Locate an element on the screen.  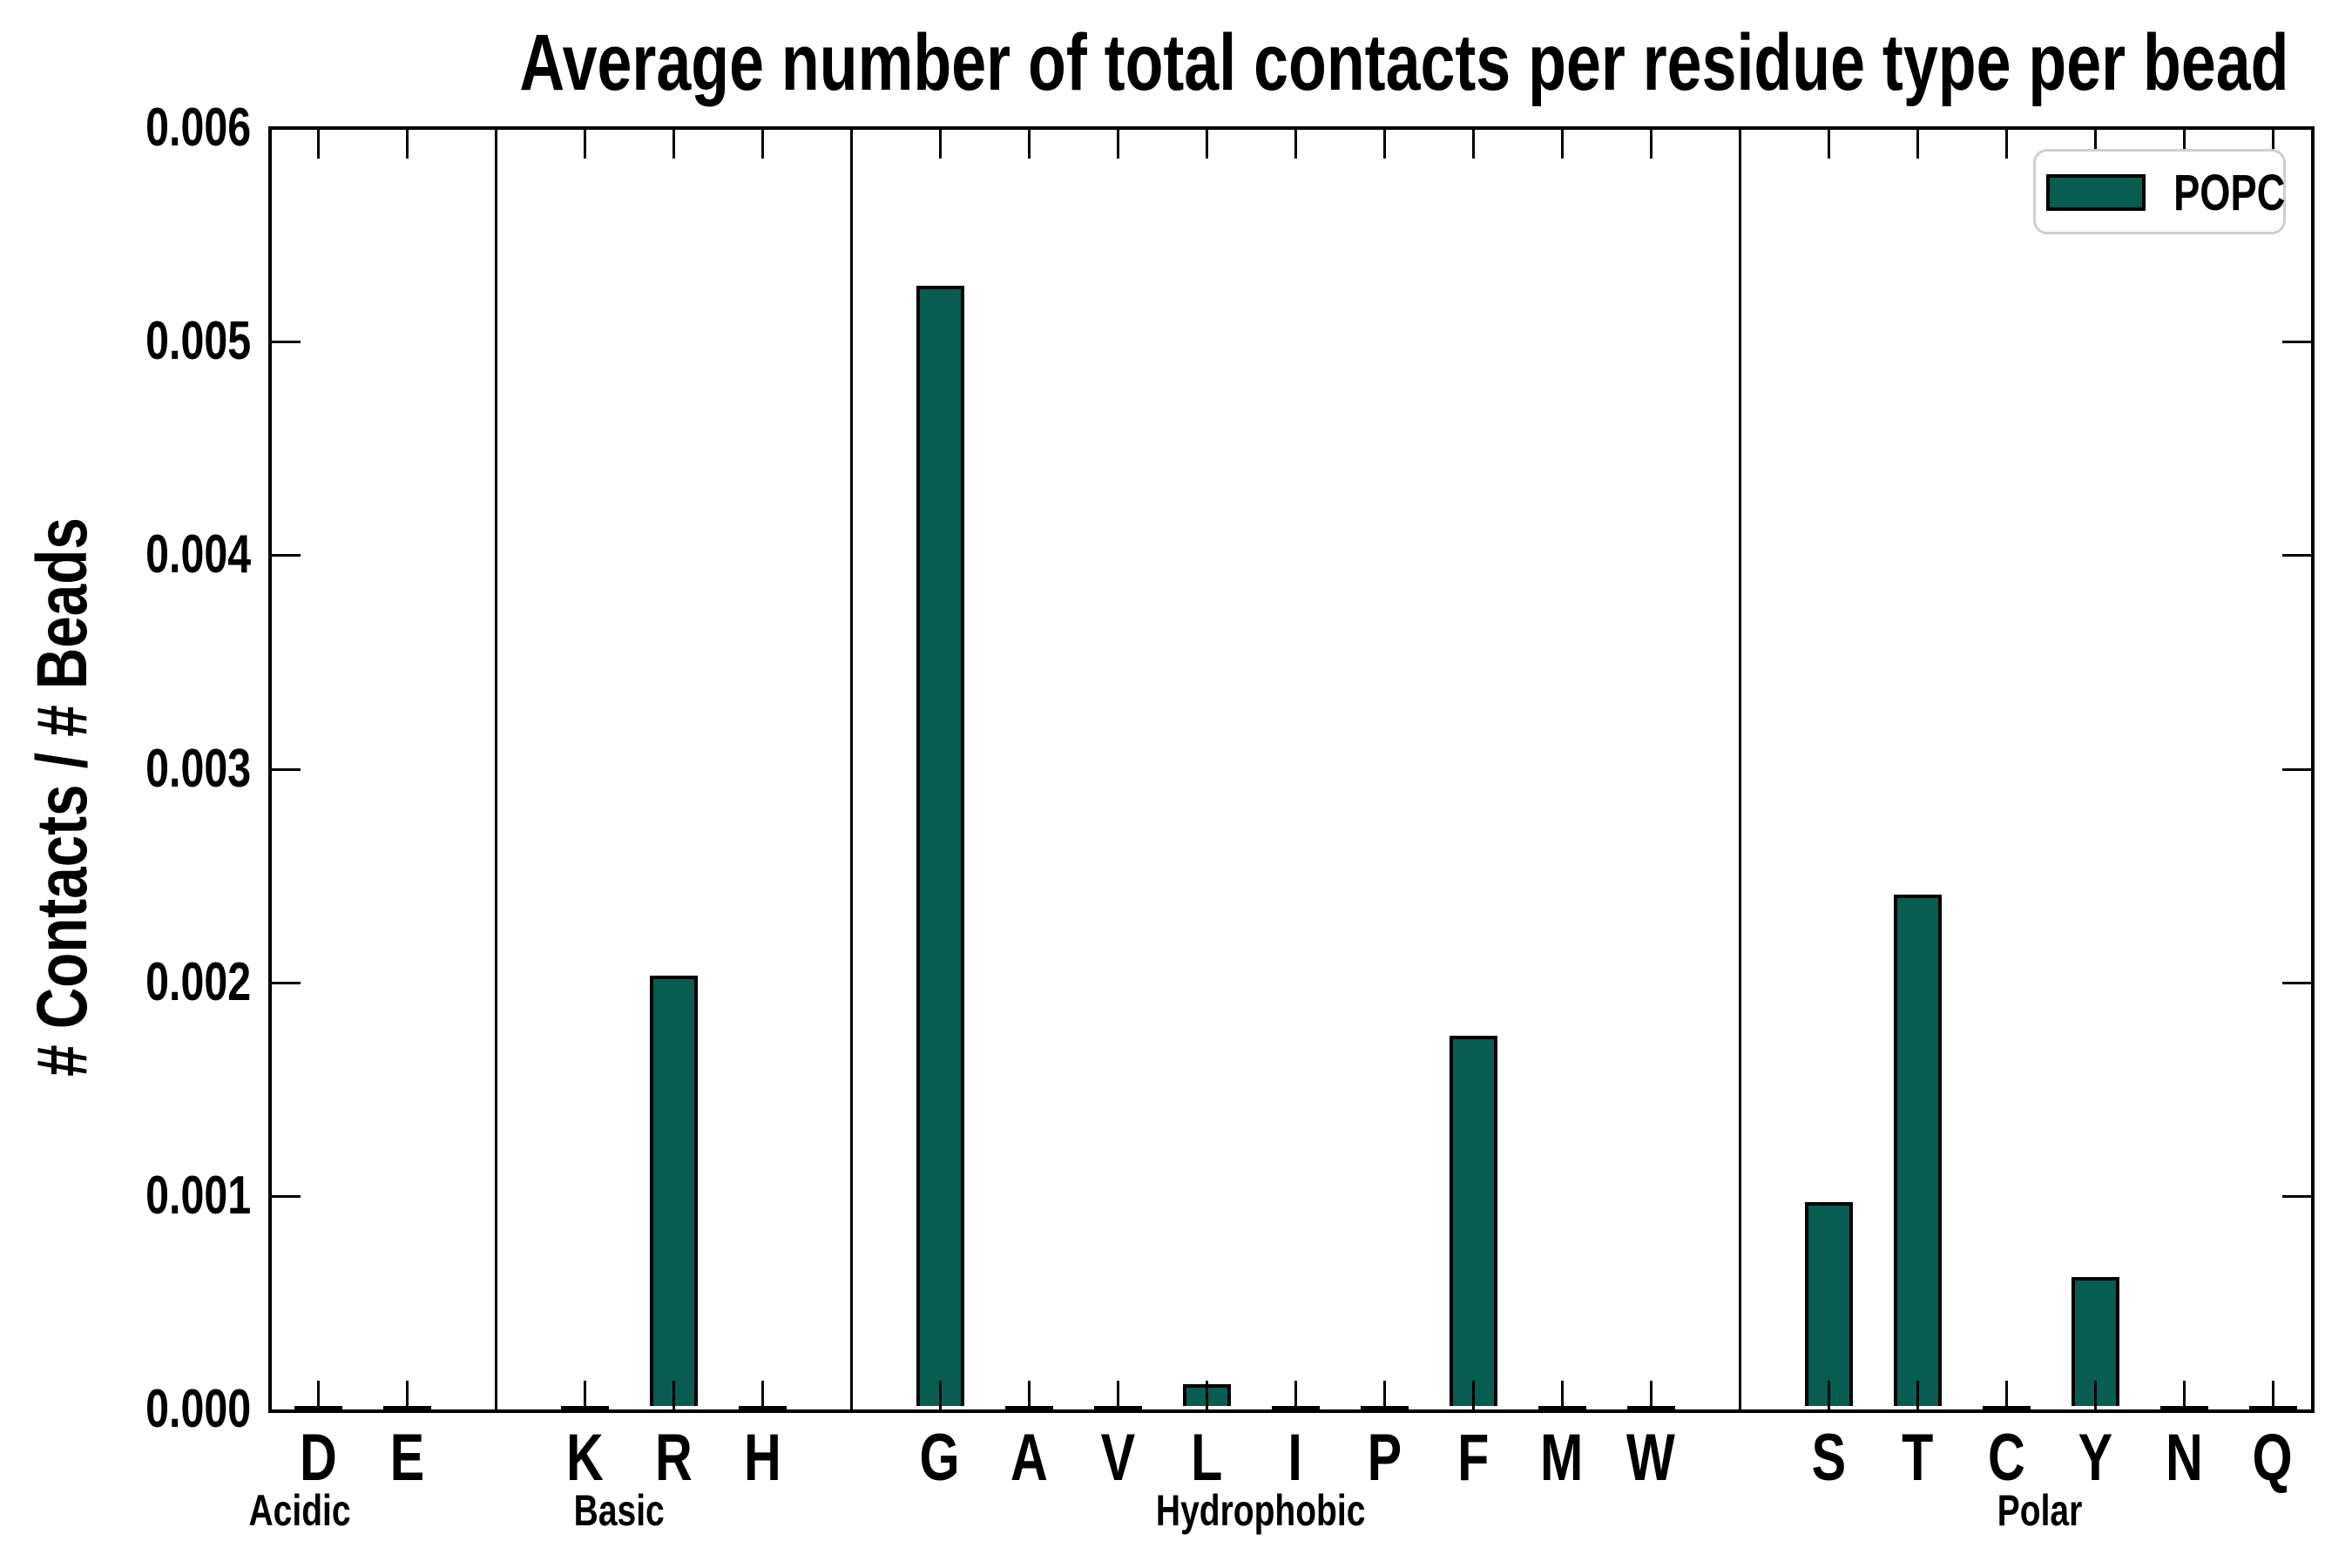
x-tick-label-text-D: D is located at coordinates (318, 1458).